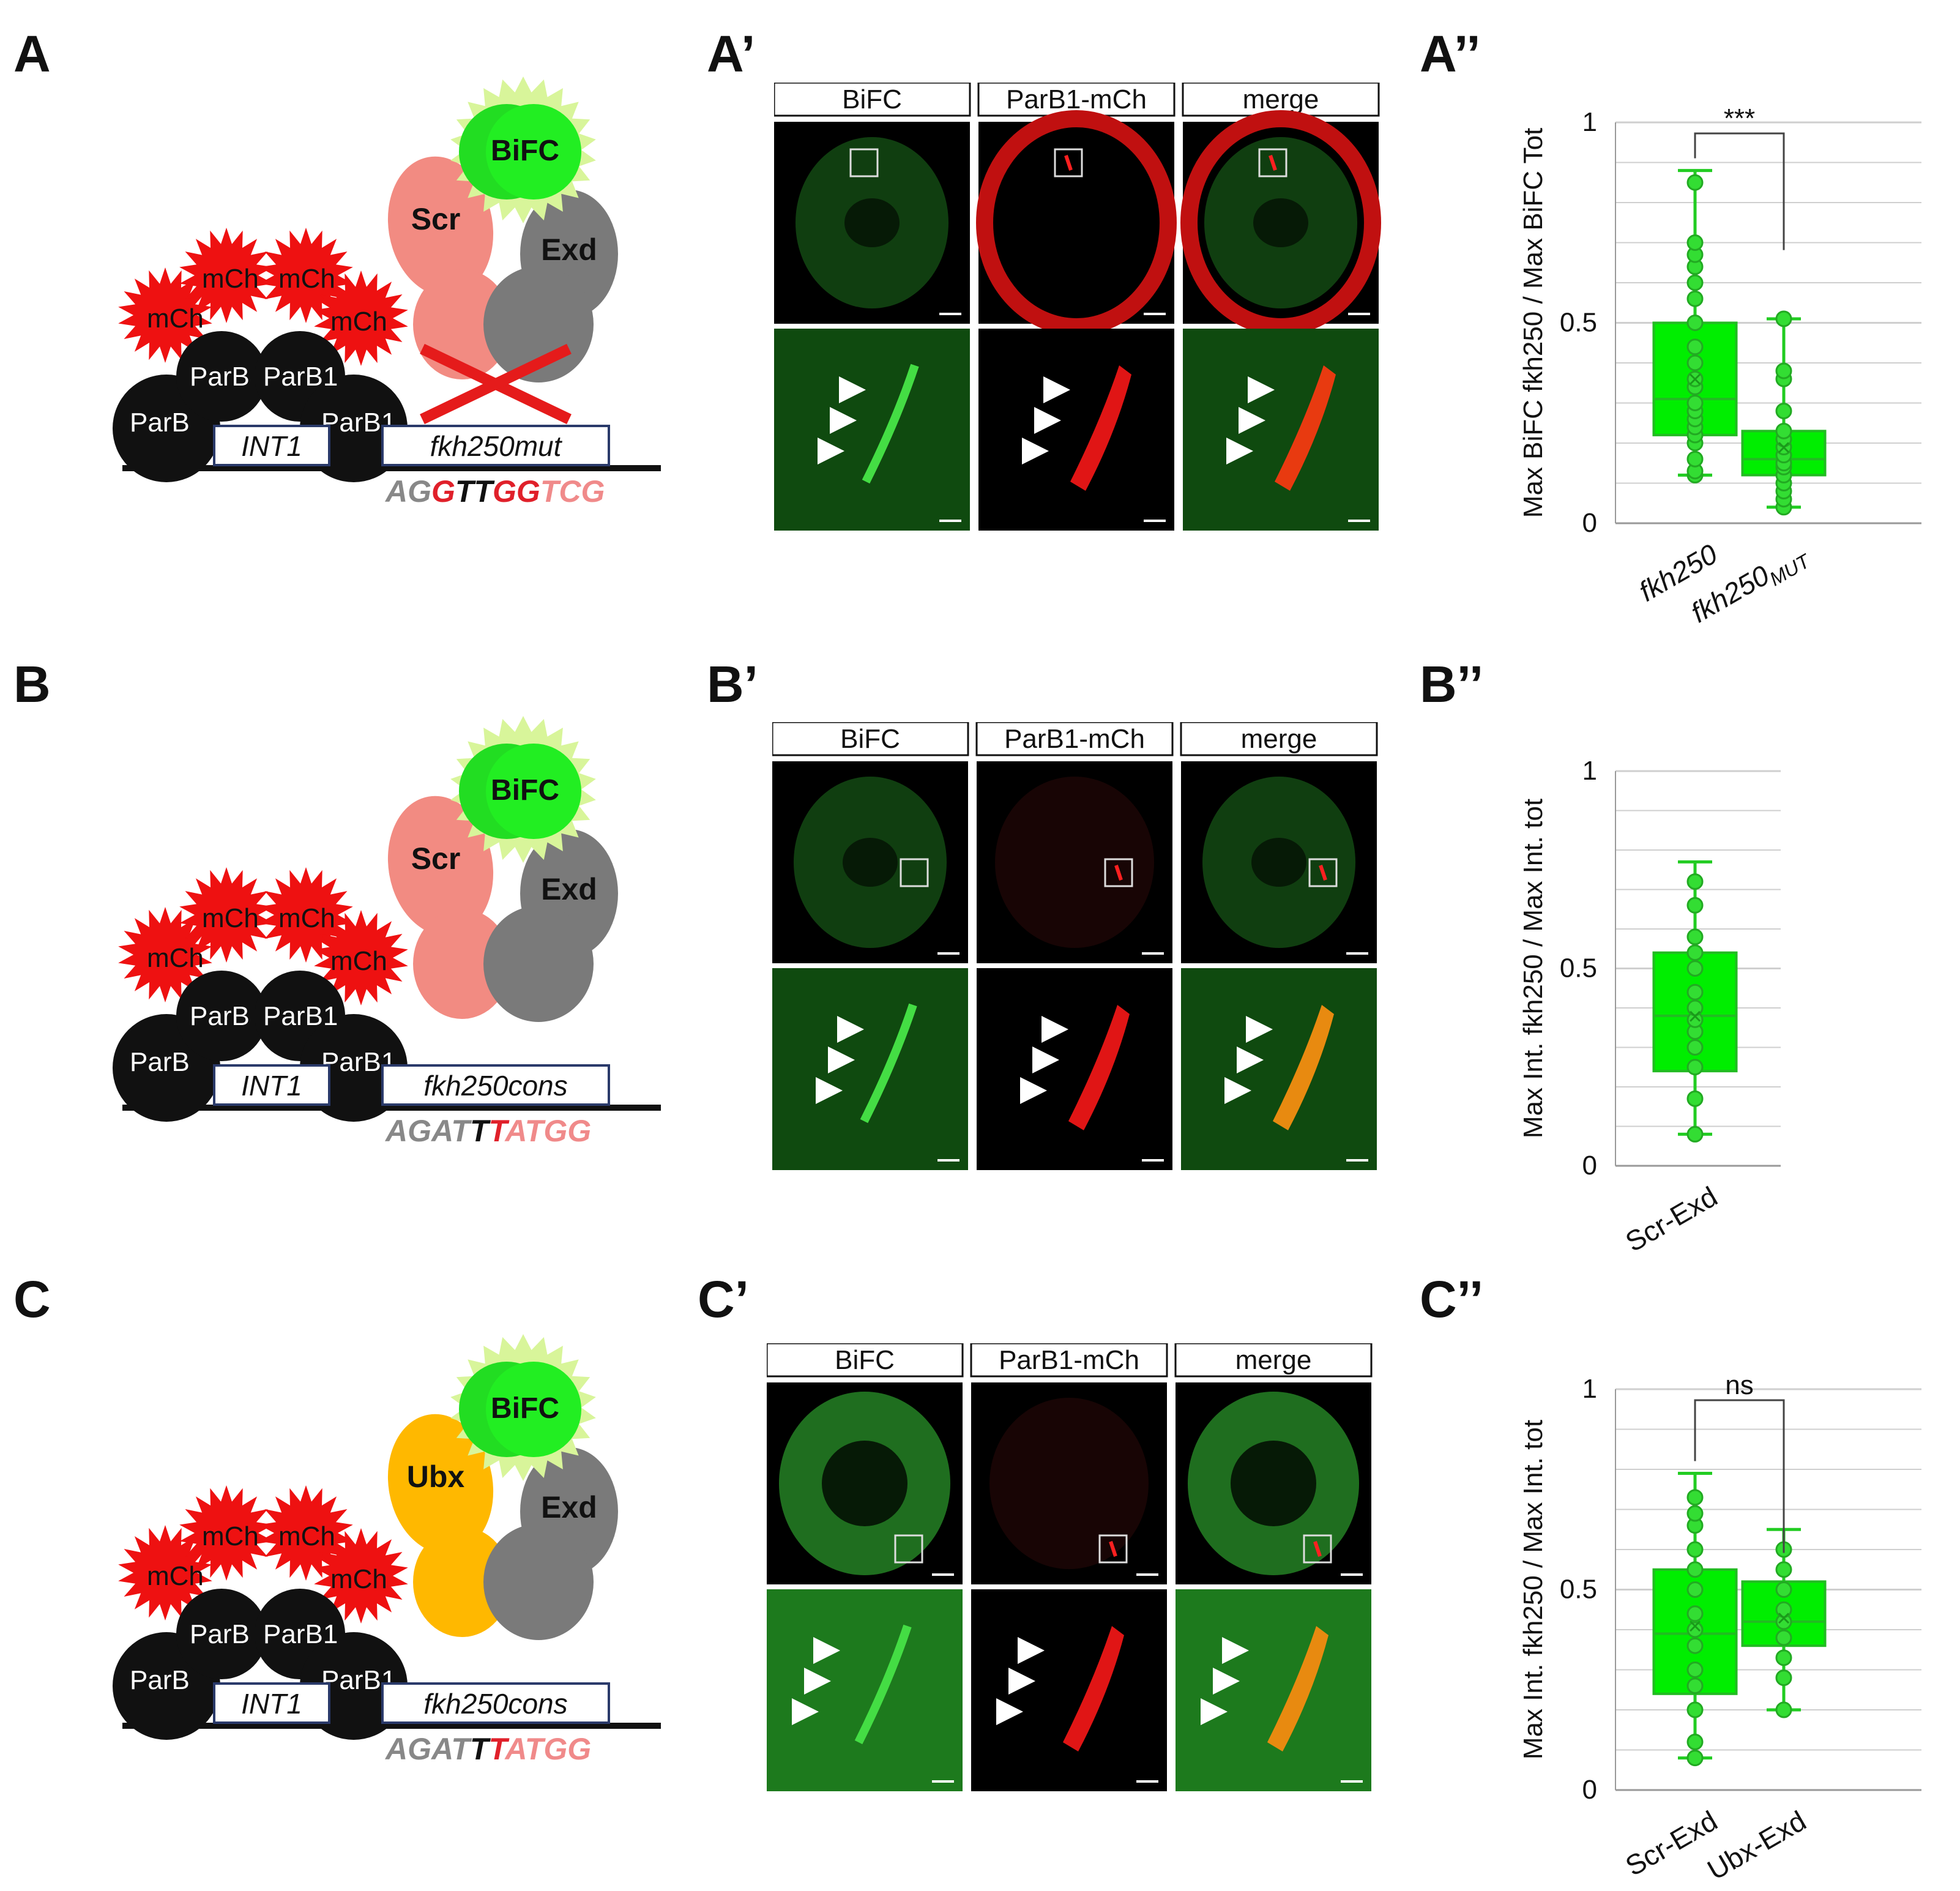 The height and width of the screenshot is (1891, 1960). I want to click on parb1-label: ParB1, so click(300, 1016).